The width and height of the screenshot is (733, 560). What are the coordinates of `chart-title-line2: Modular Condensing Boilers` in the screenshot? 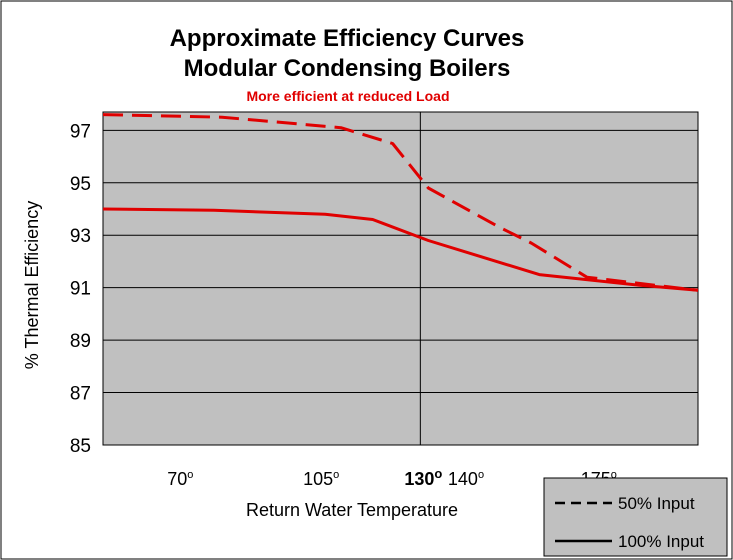 It's located at (347, 68).